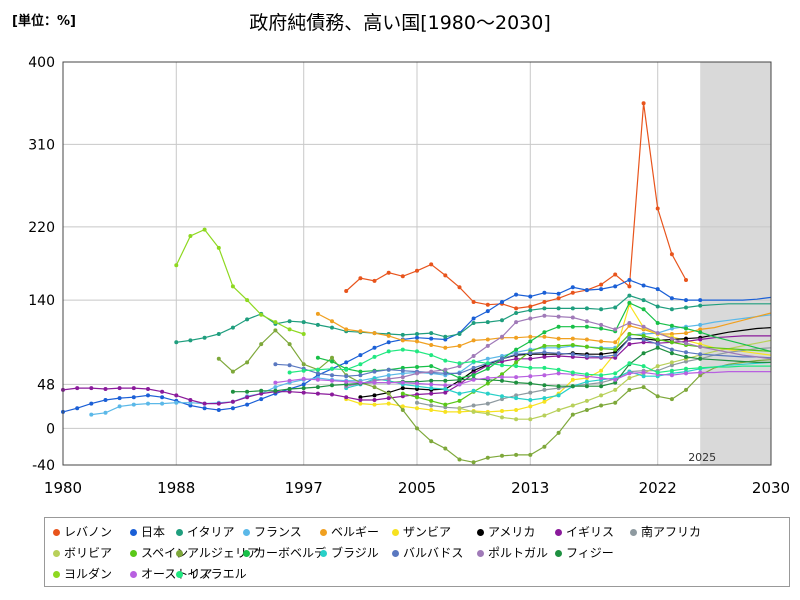 The width and height of the screenshot is (800, 600). What do you see at coordinates (217, 574) in the screenshot?
I see `legend-label: イスラエル` at bounding box center [217, 574].